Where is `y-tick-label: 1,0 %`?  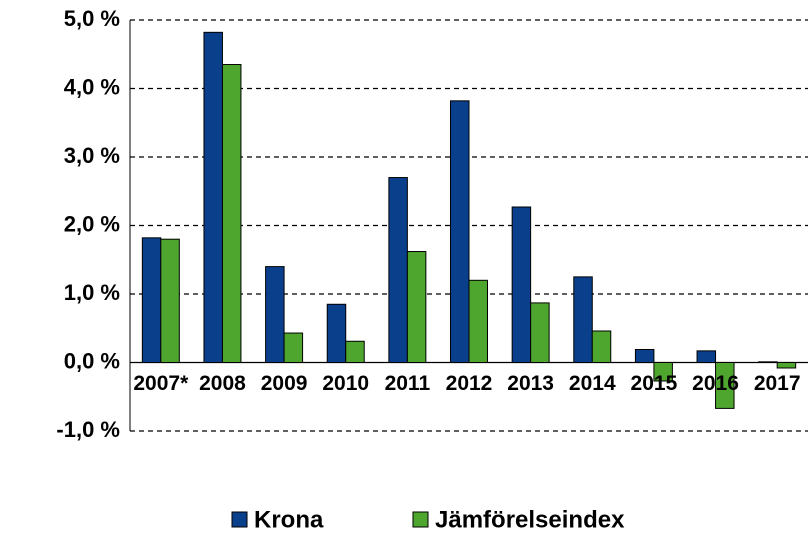
y-tick-label: 1,0 % is located at coordinates (92, 292).